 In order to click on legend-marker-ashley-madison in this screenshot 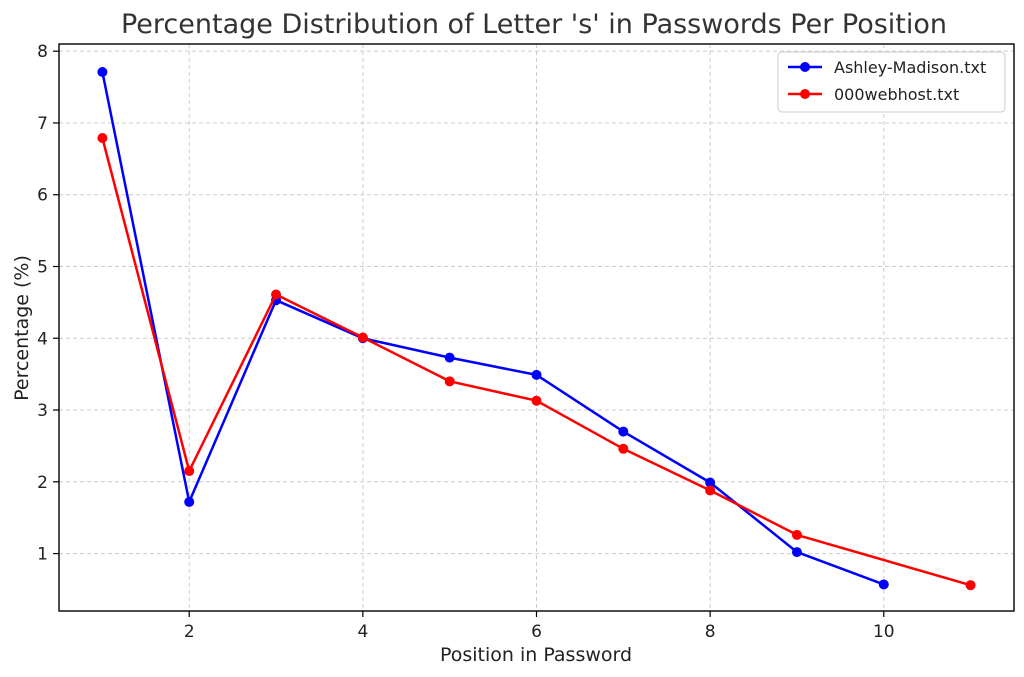, I will do `click(805, 67)`.